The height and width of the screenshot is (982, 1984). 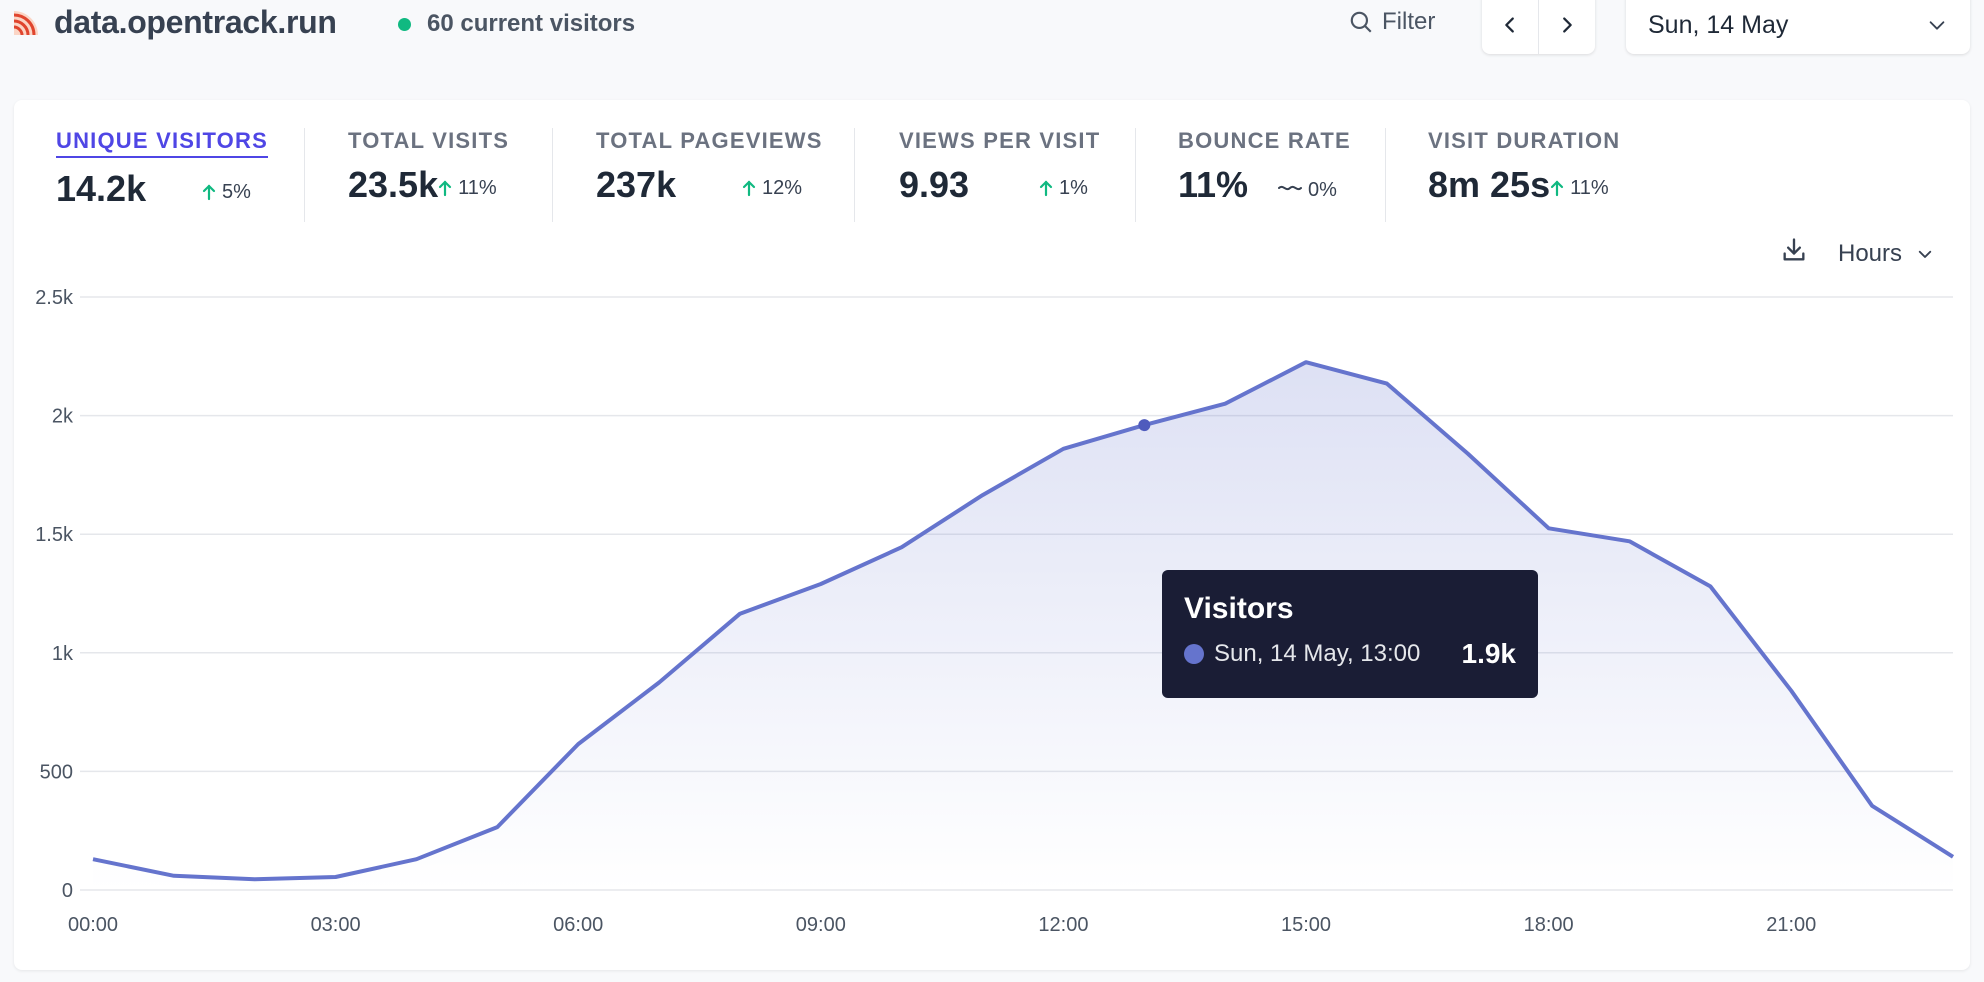 What do you see at coordinates (934, 184) in the screenshot?
I see `stat-value: 9.93` at bounding box center [934, 184].